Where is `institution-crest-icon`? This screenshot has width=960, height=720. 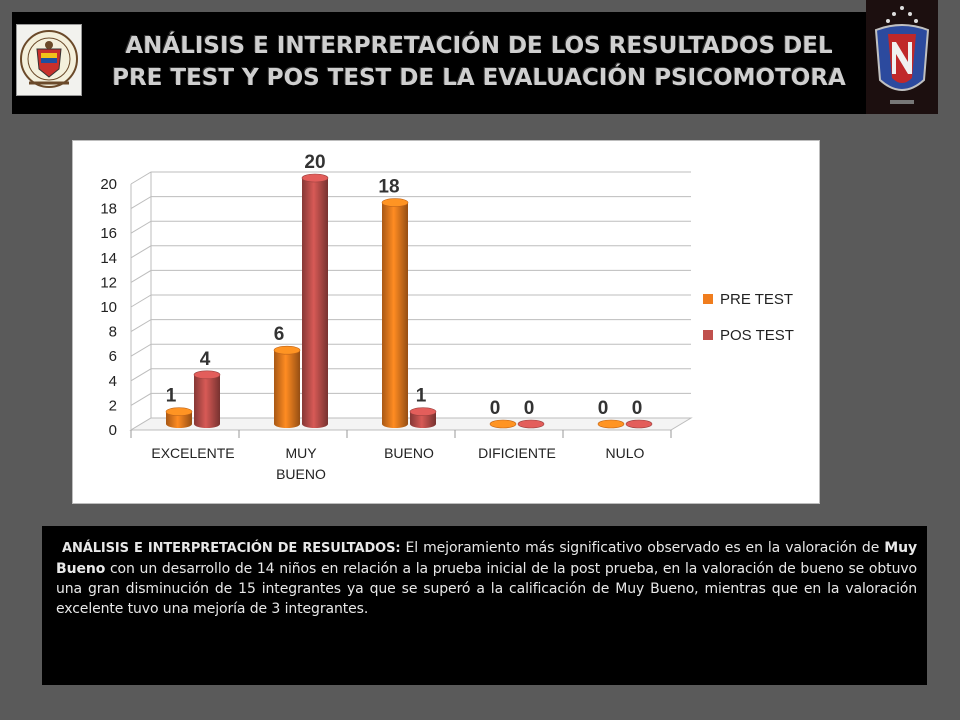
institution-crest-icon is located at coordinates (902, 57).